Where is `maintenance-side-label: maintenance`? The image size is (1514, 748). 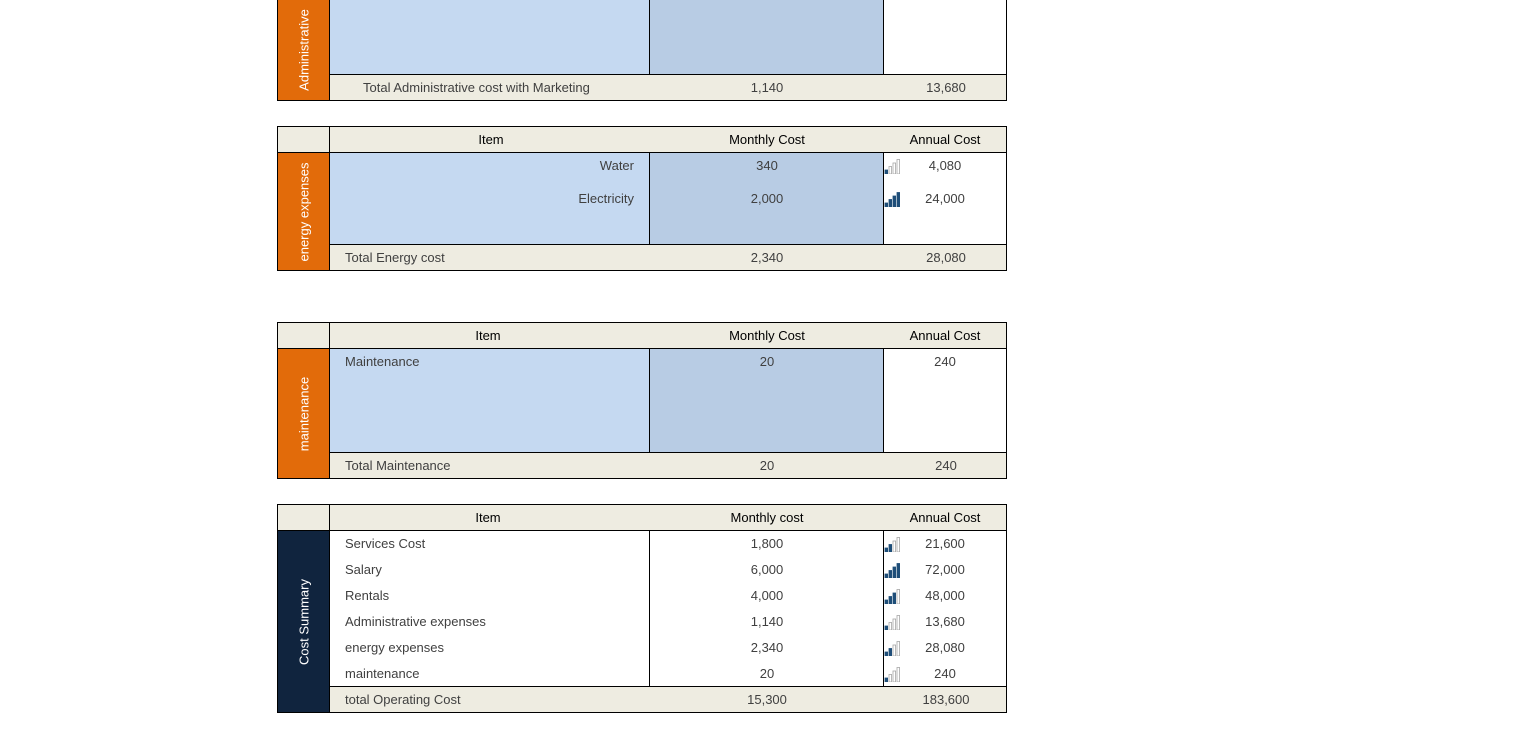 maintenance-side-label: maintenance is located at coordinates (303, 413).